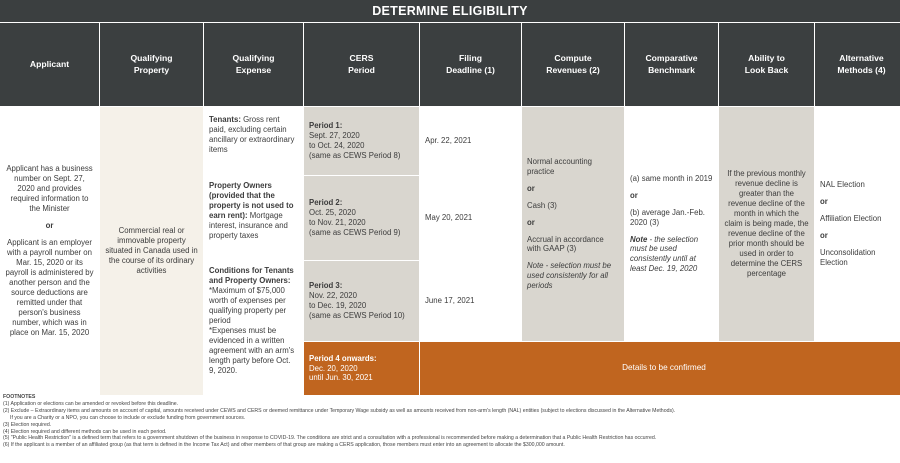 The height and width of the screenshot is (463, 900). What do you see at coordinates (824, 202) in the screenshot?
I see `alt-methods-or-1: or` at bounding box center [824, 202].